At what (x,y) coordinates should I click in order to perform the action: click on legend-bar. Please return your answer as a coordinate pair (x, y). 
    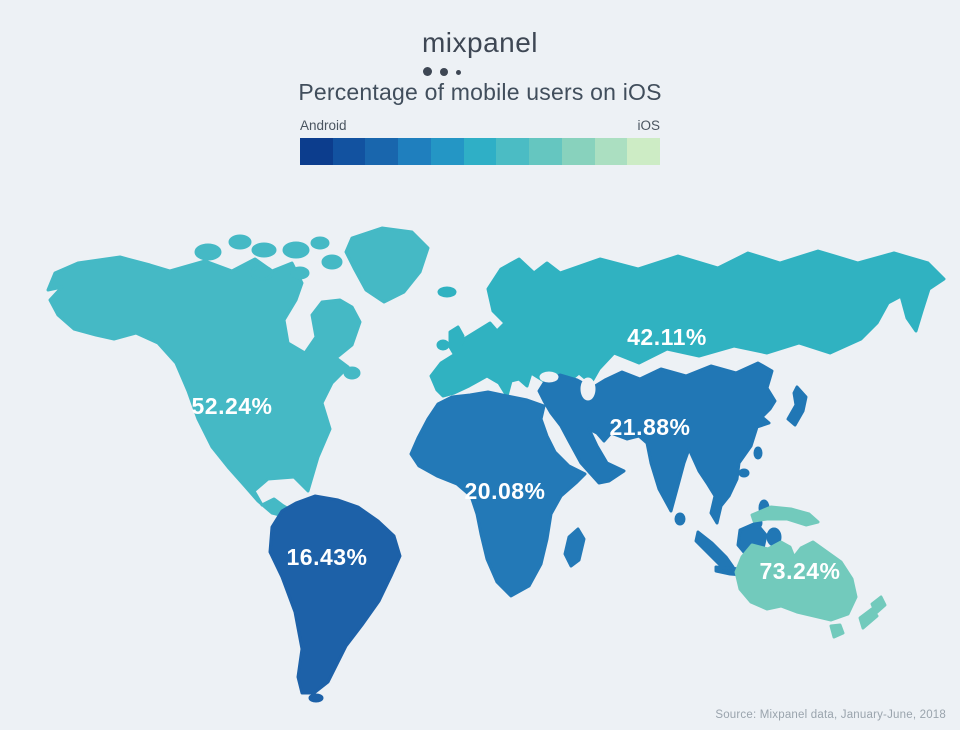
    Looking at the image, I should click on (480, 151).